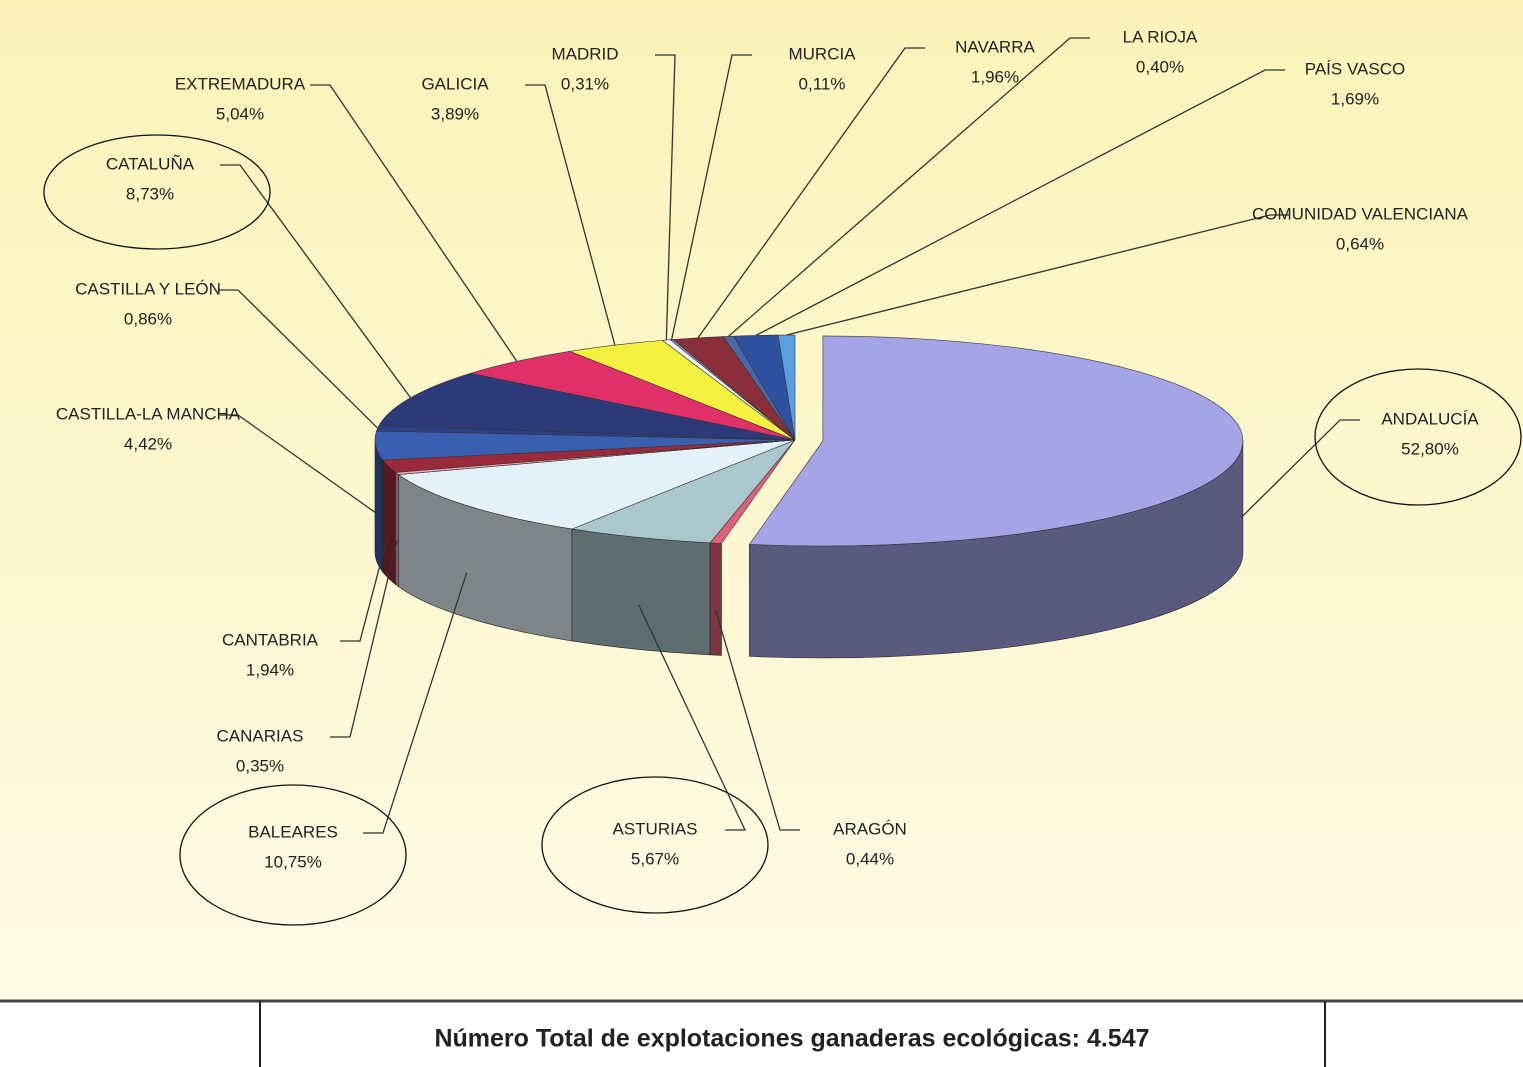 Image resolution: width=1523 pixels, height=1067 pixels. I want to click on value-label: 0,86%, so click(148, 318).